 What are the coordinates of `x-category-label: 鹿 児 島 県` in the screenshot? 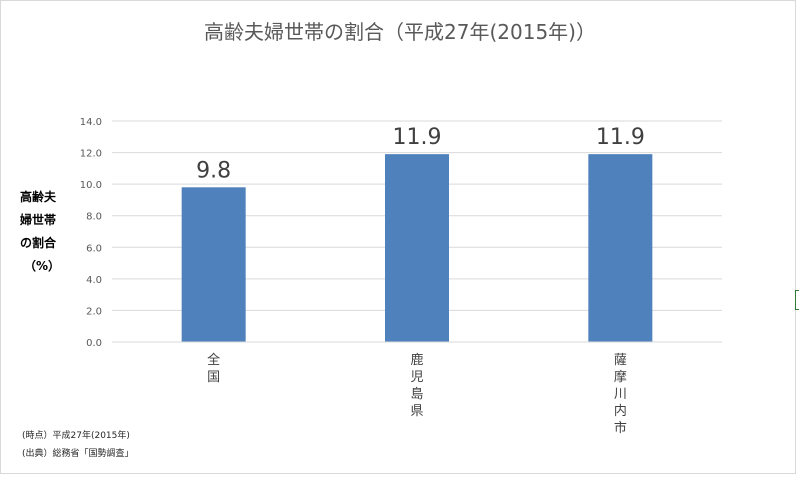 It's located at (417, 386).